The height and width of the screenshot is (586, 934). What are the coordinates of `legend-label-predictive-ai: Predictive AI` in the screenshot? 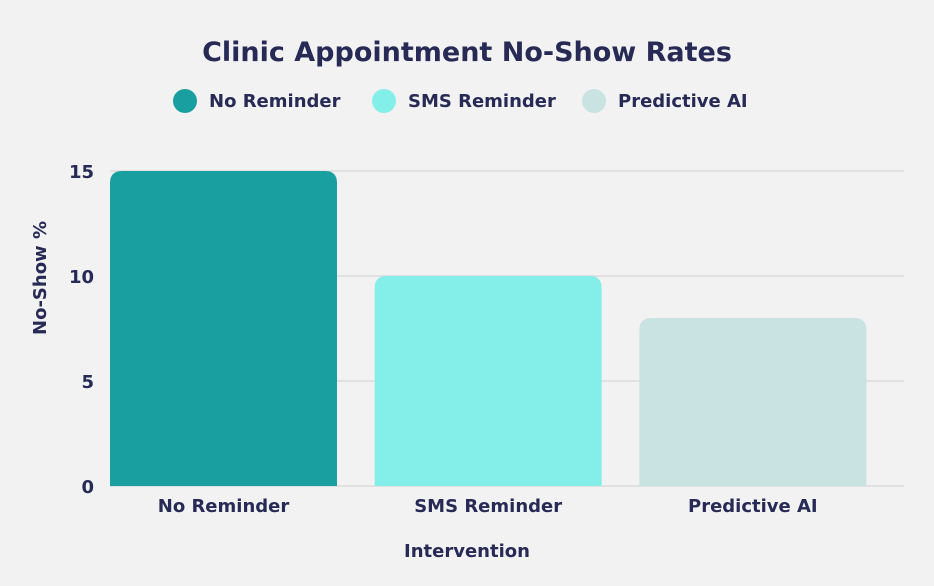 It's located at (683, 101).